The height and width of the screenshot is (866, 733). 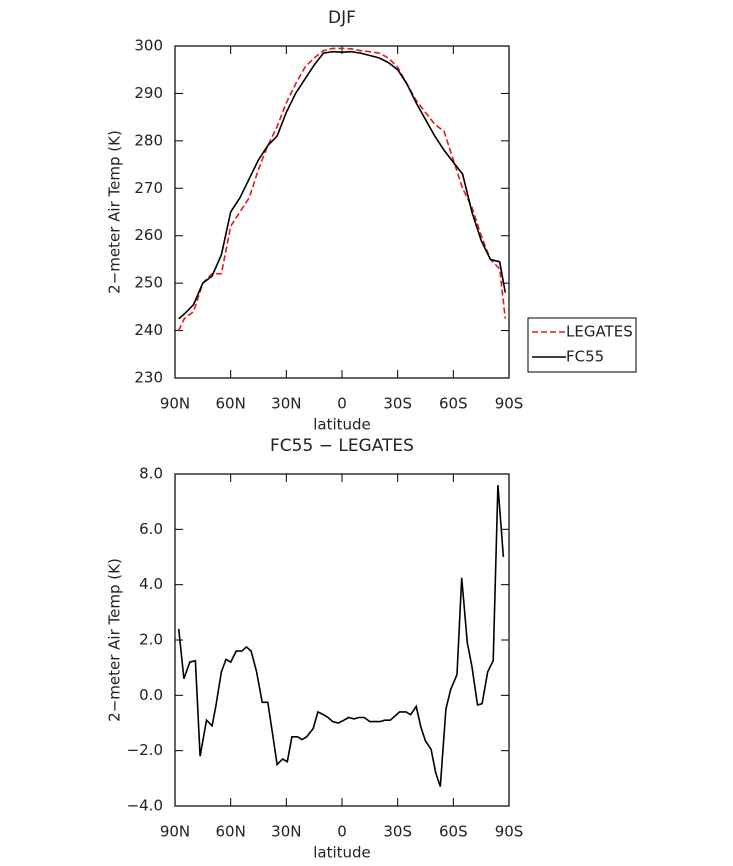 I want to click on chart-title: DJF, so click(x=342, y=18).